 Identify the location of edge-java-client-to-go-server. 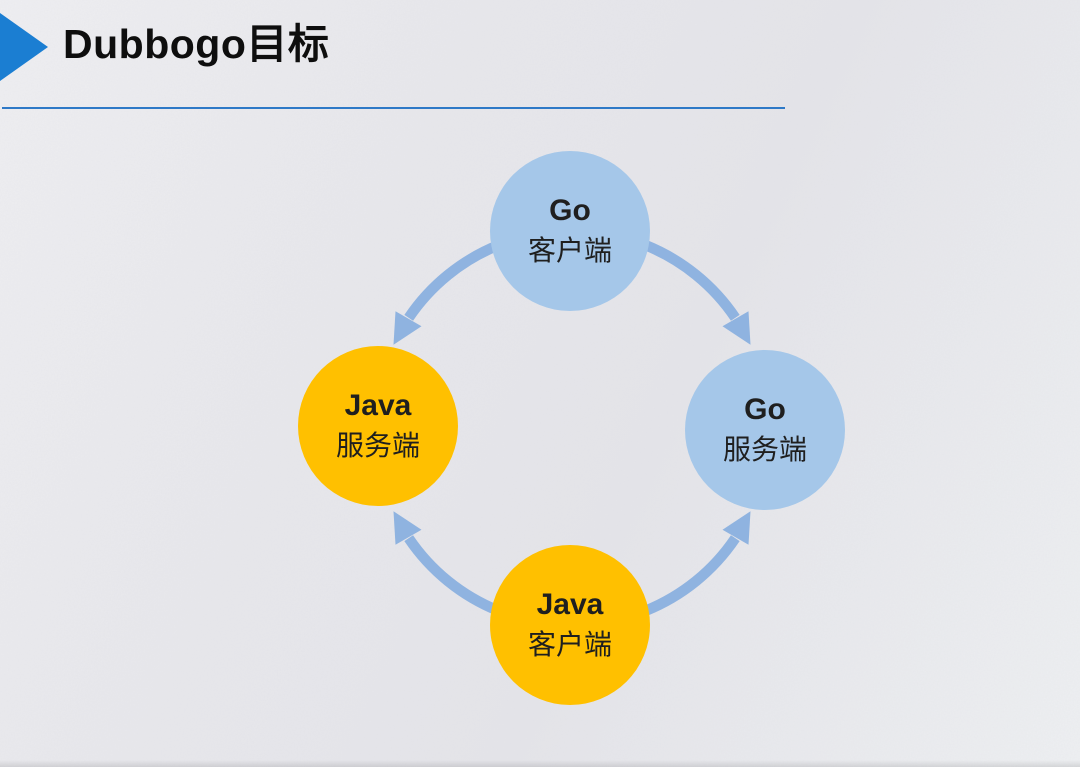
(697, 563).